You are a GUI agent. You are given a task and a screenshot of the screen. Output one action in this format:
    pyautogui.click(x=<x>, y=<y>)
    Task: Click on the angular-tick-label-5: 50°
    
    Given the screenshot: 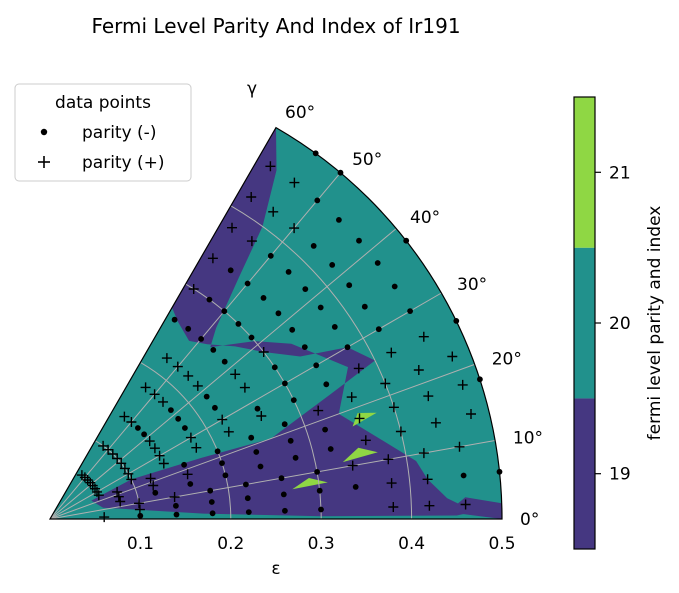 What is the action you would take?
    pyautogui.click(x=367, y=160)
    